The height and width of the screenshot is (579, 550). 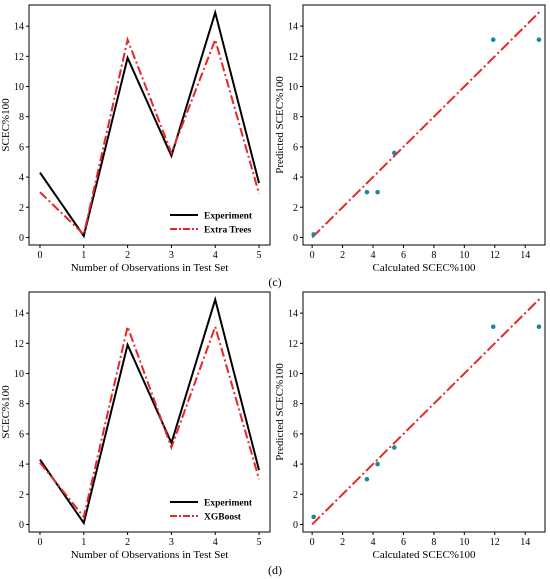 I want to click on series-line-extra-trees, so click(x=150, y=136).